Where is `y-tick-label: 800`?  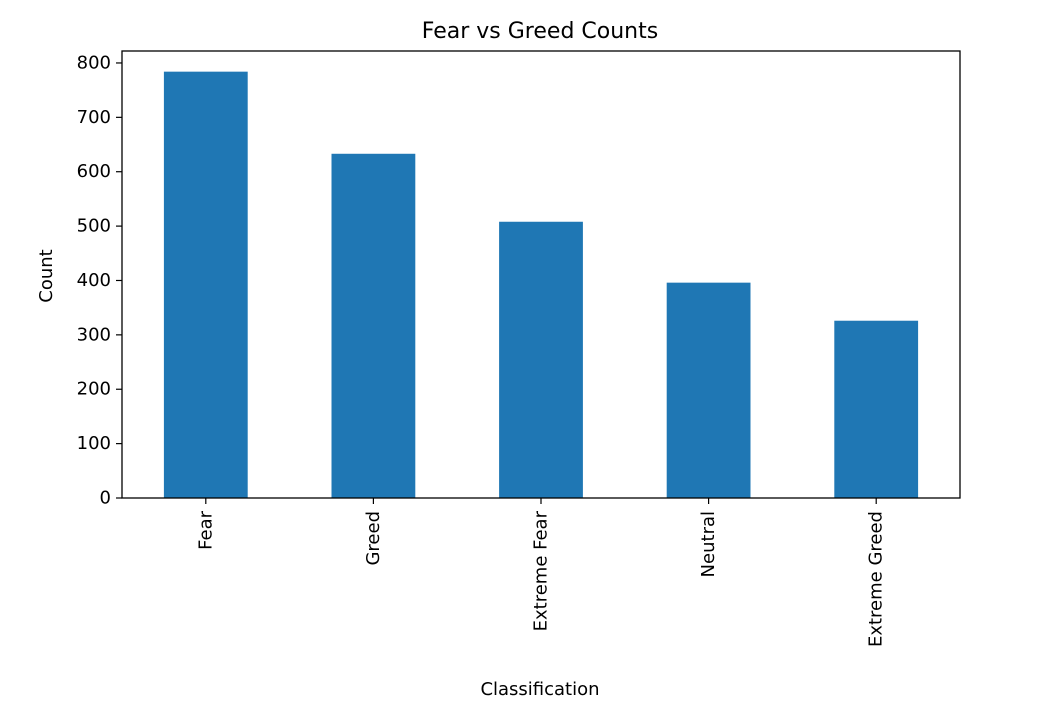 y-tick-label: 800 is located at coordinates (94, 62).